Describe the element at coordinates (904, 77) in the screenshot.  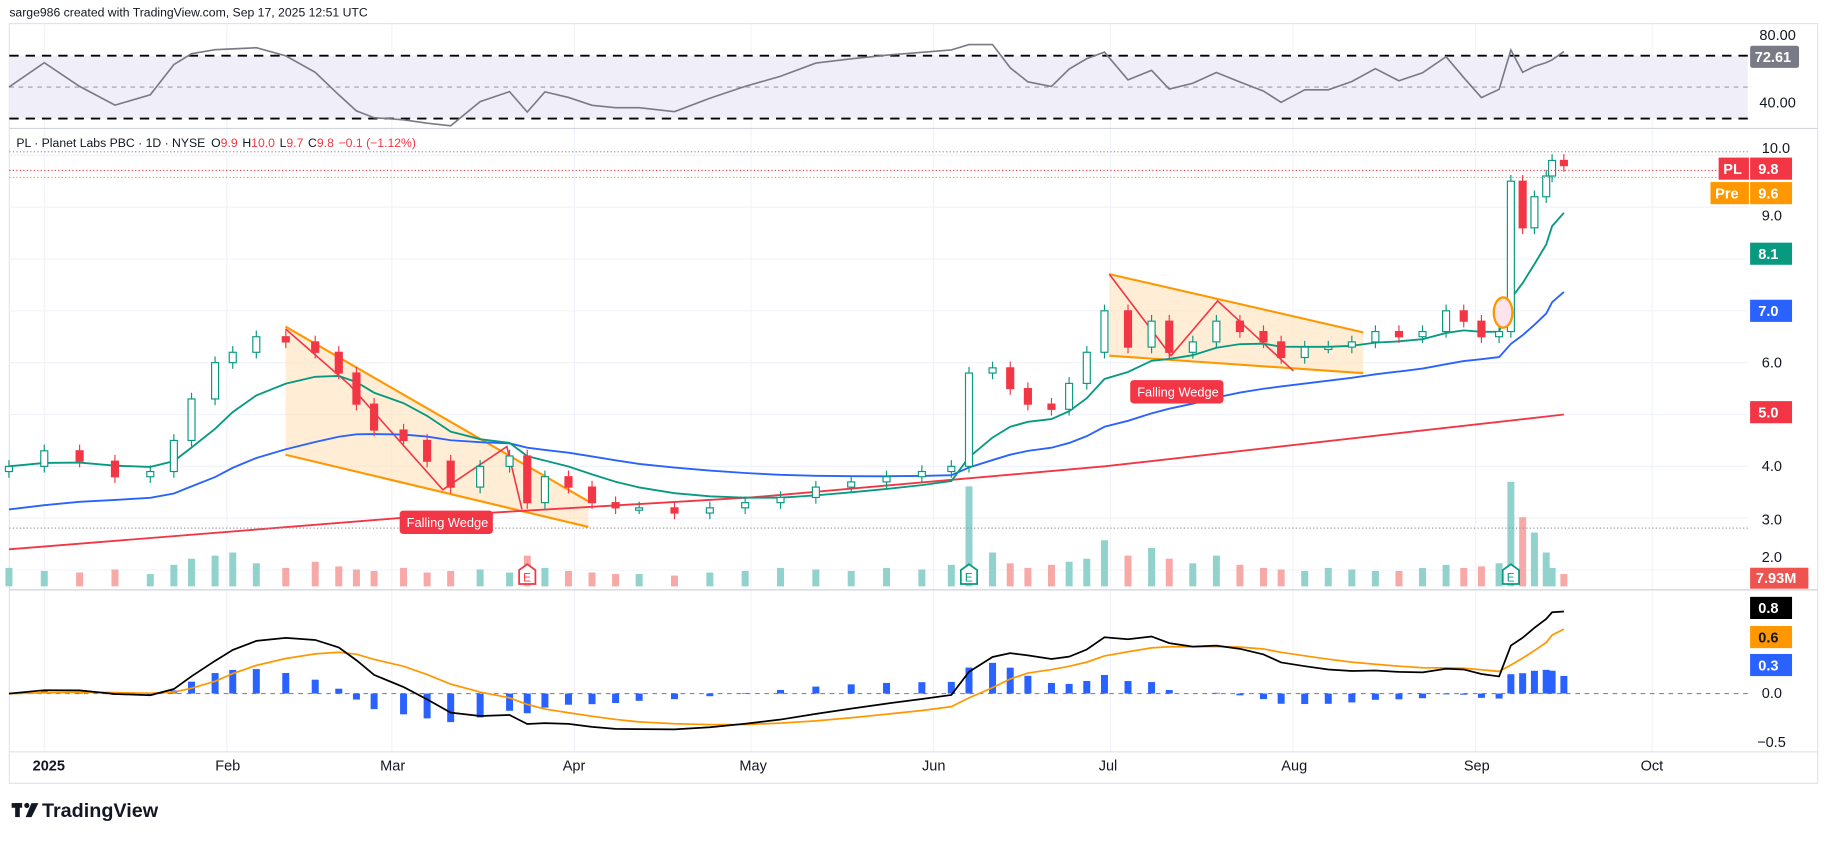
I see `rsi-pane: 80.00 40.00 72.61` at that location.